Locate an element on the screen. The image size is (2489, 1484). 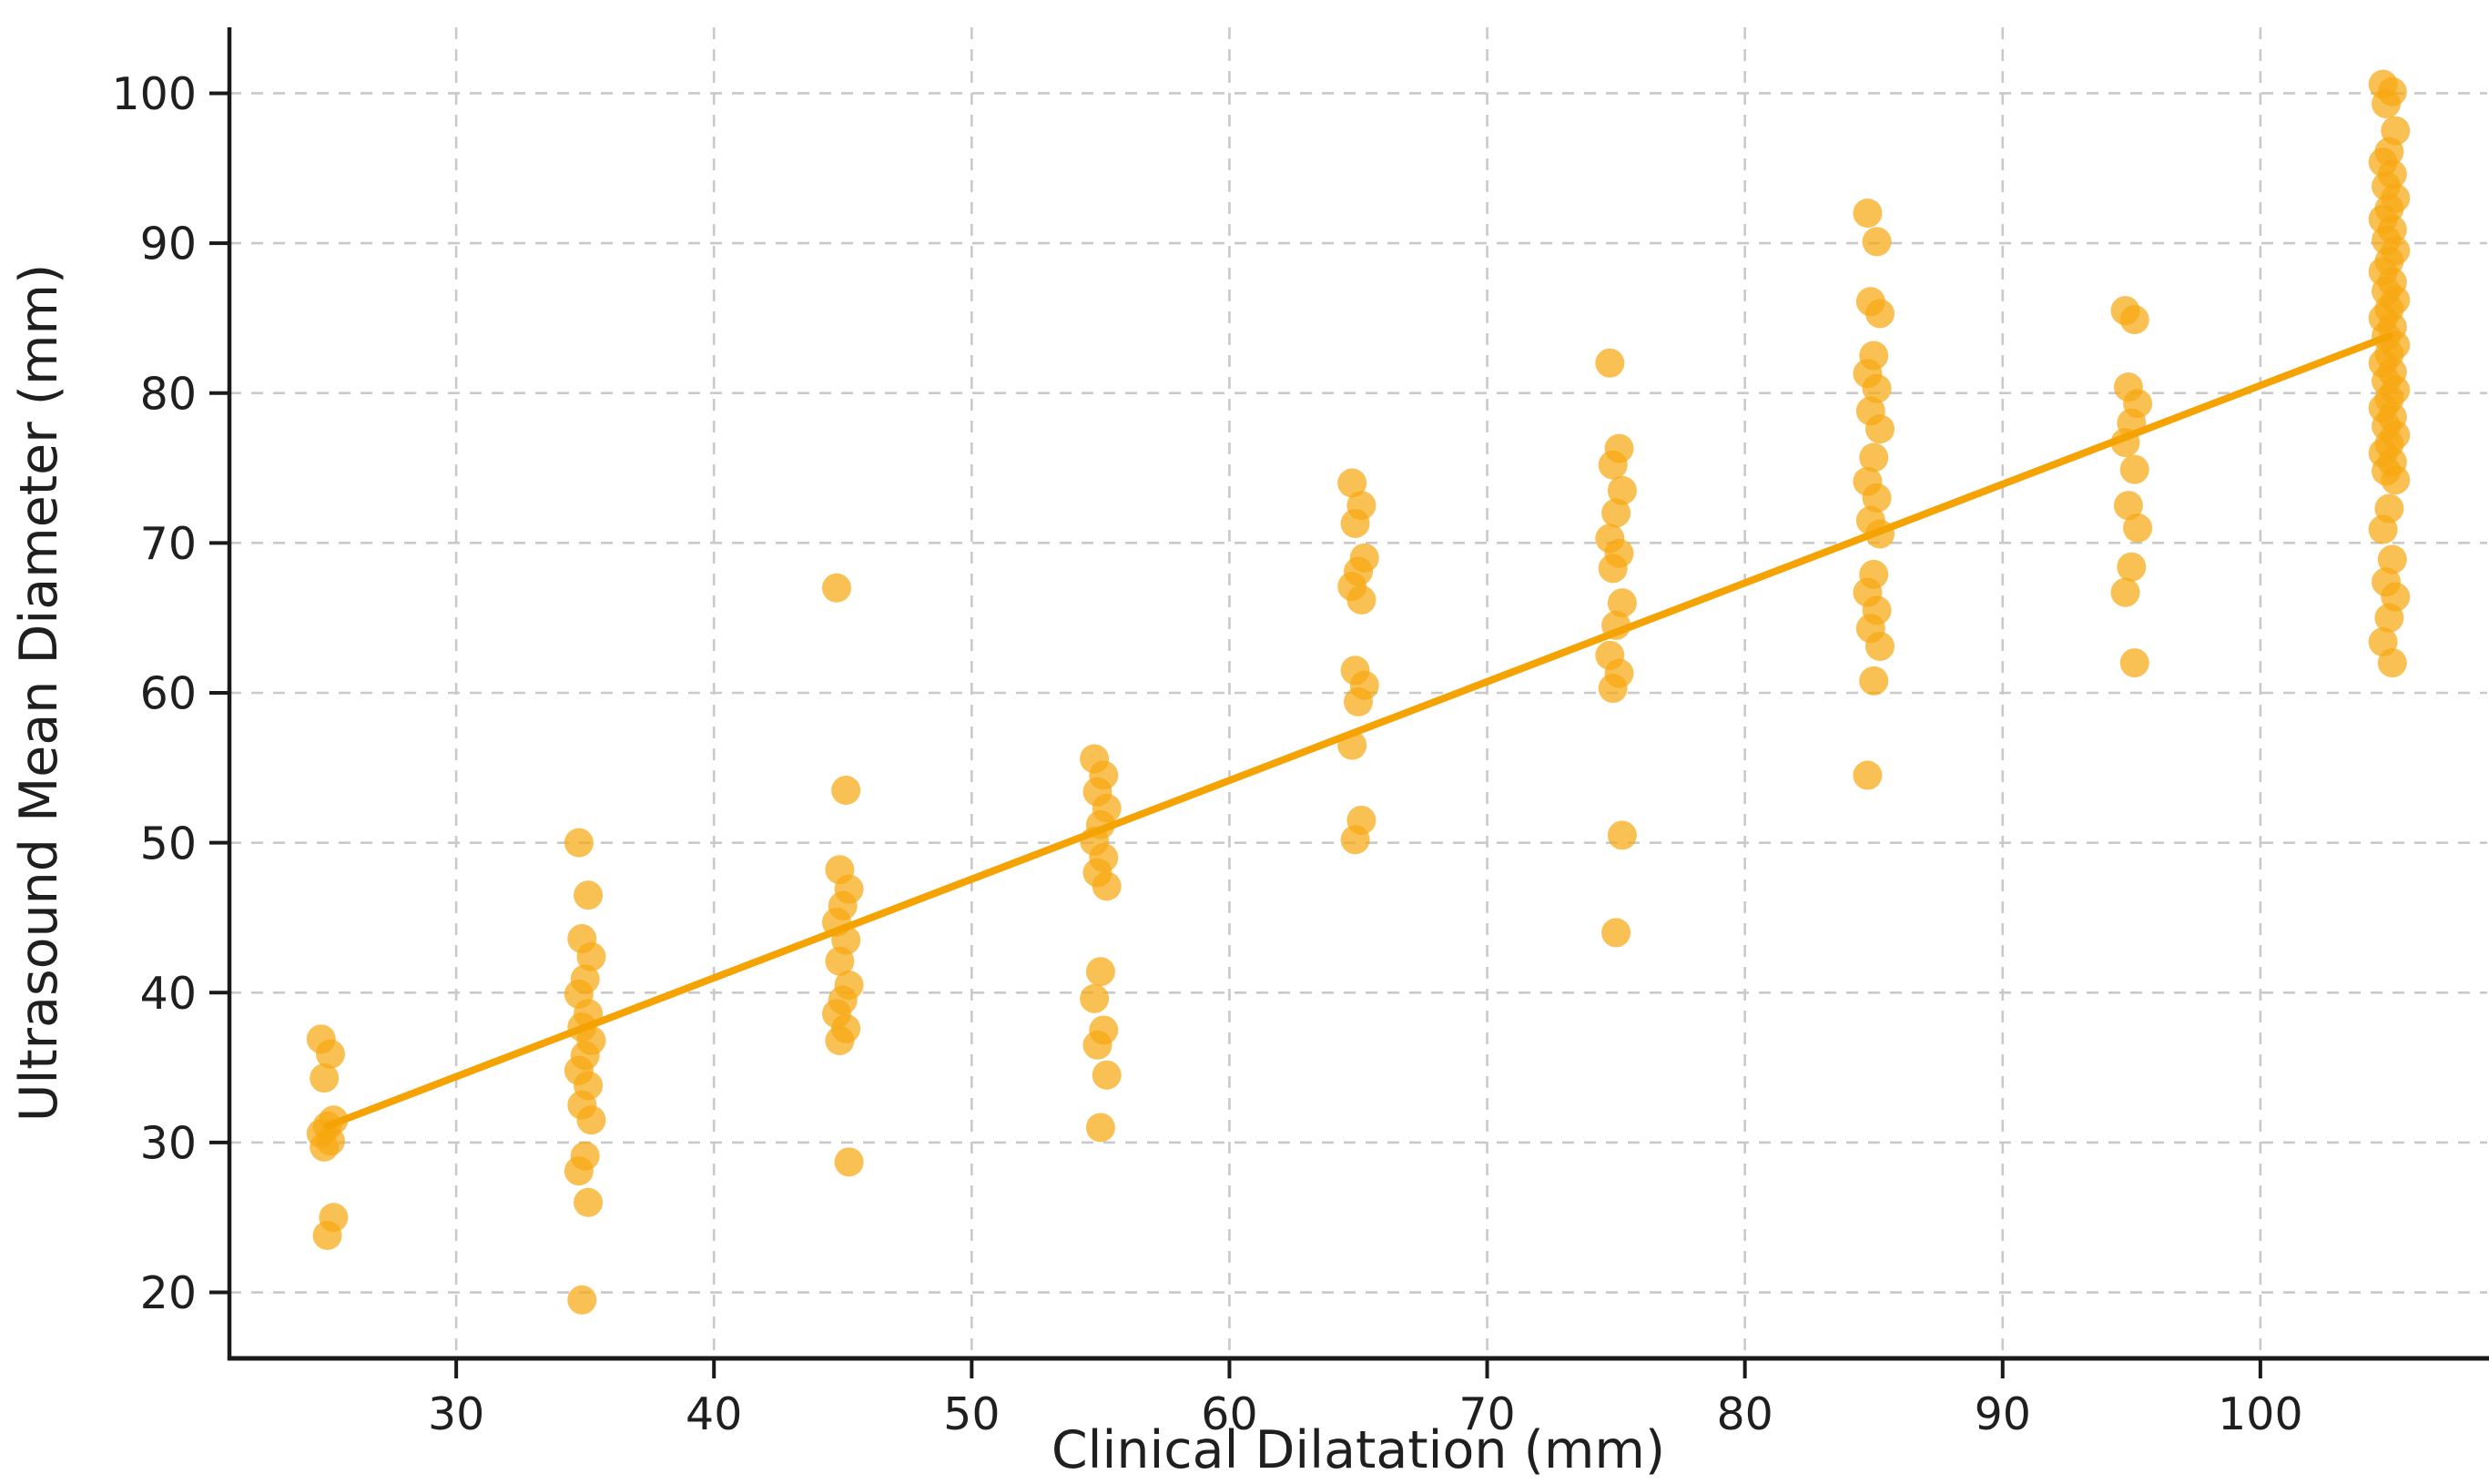
y-tick-label: 50 is located at coordinates (169, 843).